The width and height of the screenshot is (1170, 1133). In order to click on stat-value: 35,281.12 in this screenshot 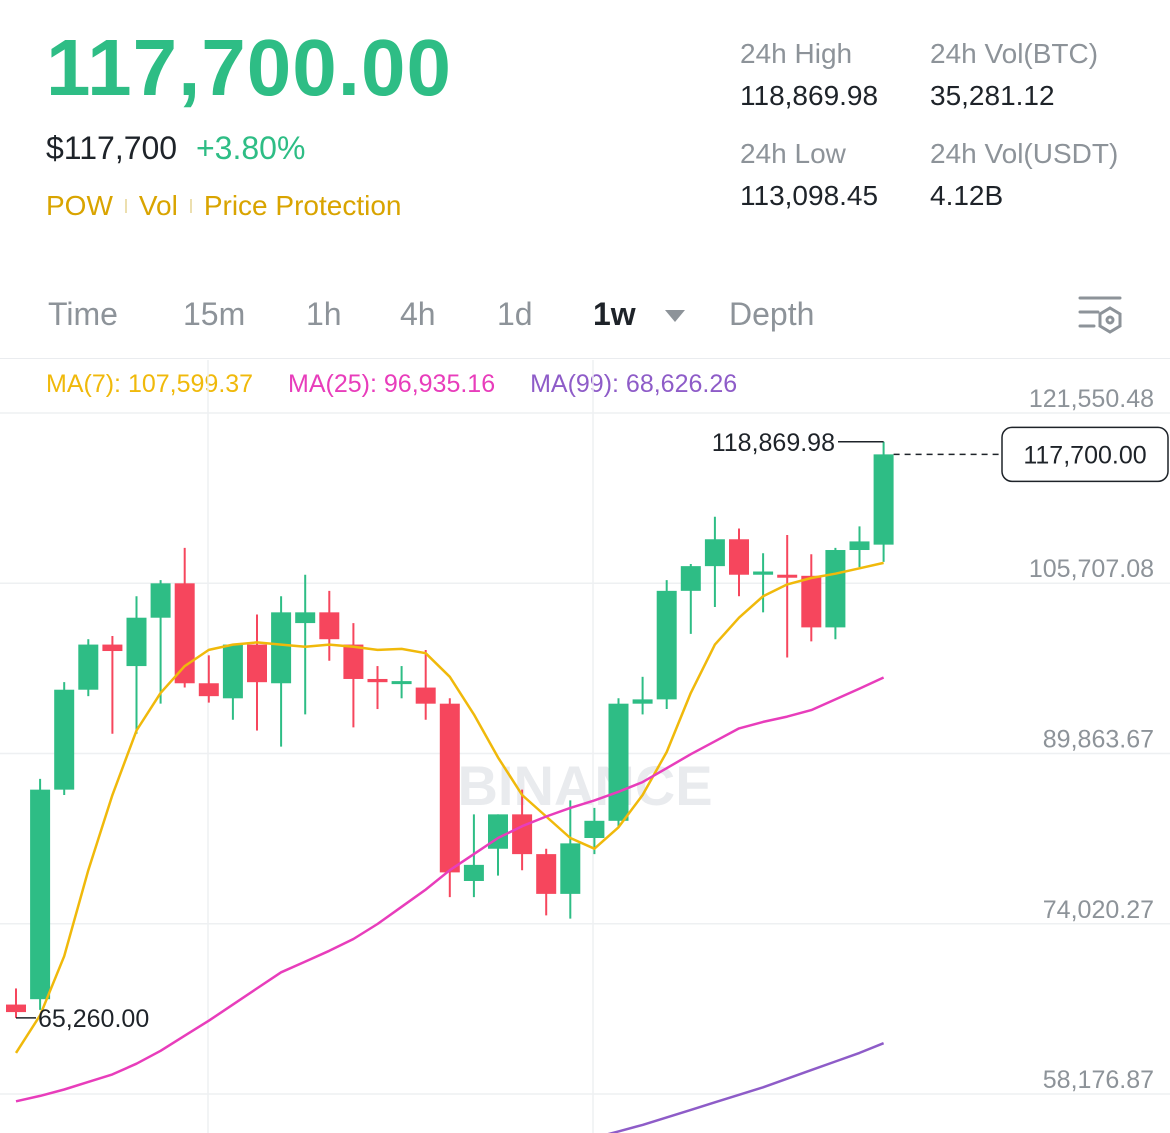, I will do `click(992, 95)`.